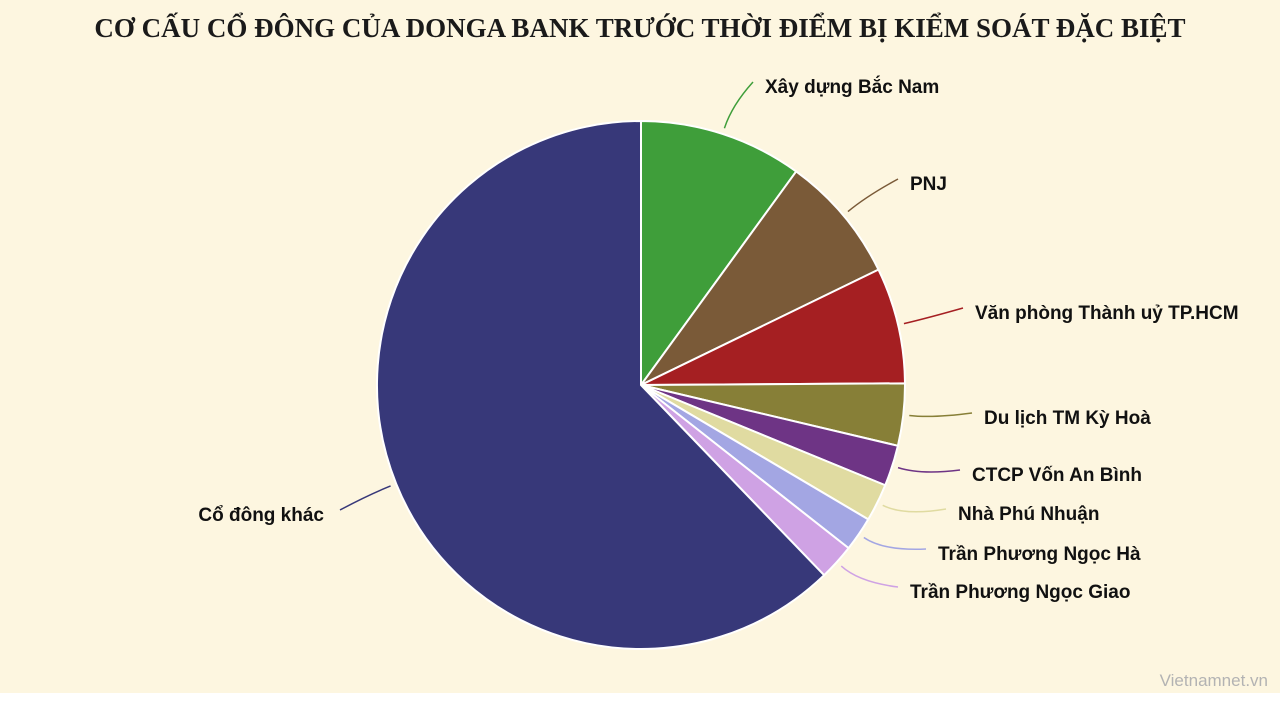 The height and width of the screenshot is (717, 1280). I want to click on slice-label-pnj: PNJ, so click(928, 184).